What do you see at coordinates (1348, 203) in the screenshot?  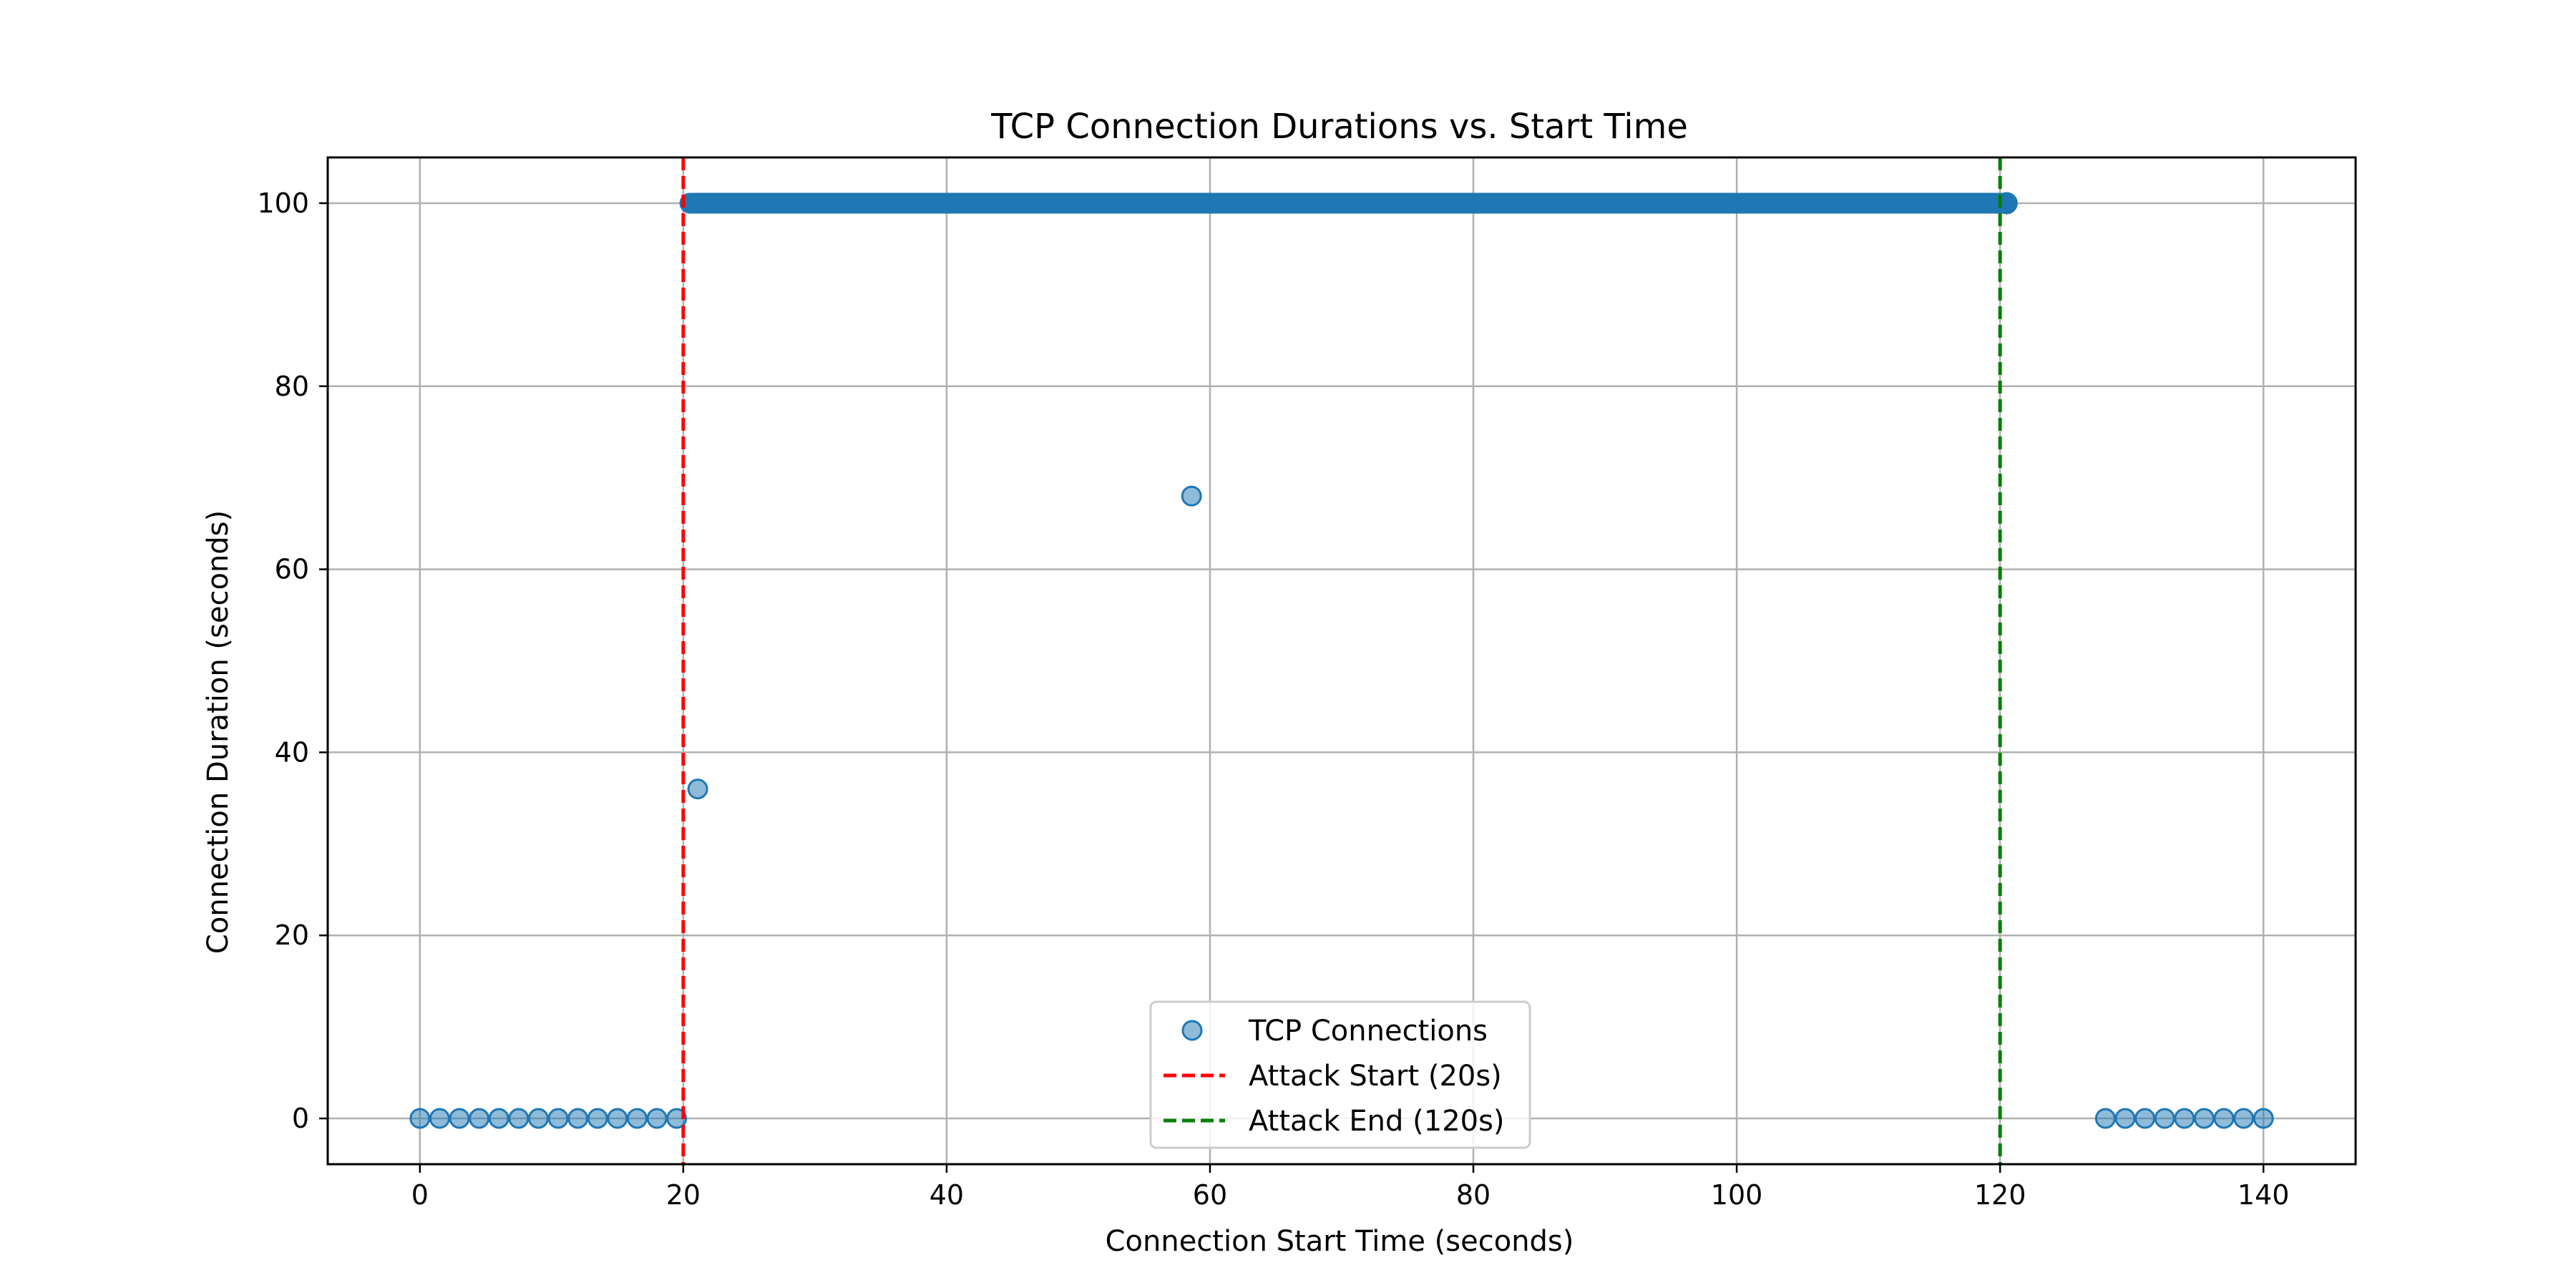 I see `dense-band-layer` at bounding box center [1348, 203].